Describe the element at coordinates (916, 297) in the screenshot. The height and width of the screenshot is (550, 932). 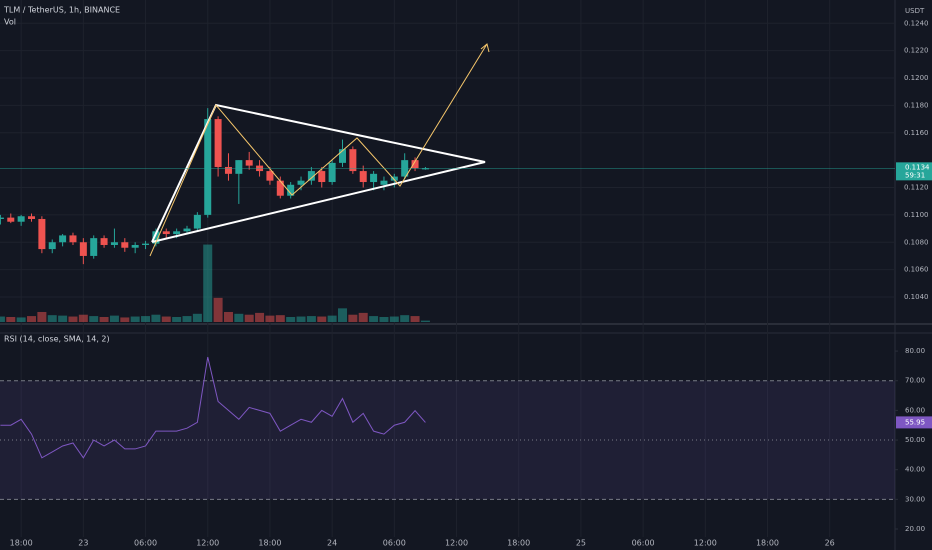
I see `y-tick-label: 0.1040` at that location.